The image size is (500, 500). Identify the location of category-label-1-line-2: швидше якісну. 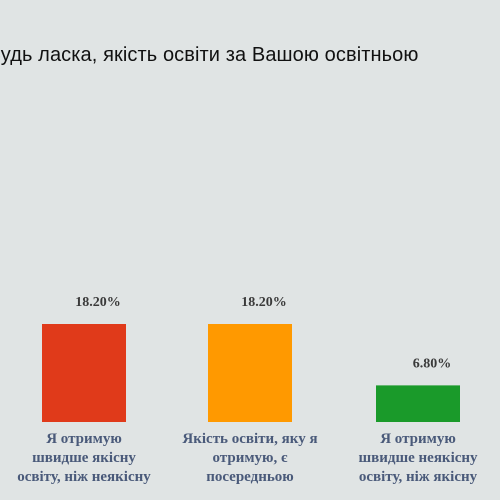
(84, 458).